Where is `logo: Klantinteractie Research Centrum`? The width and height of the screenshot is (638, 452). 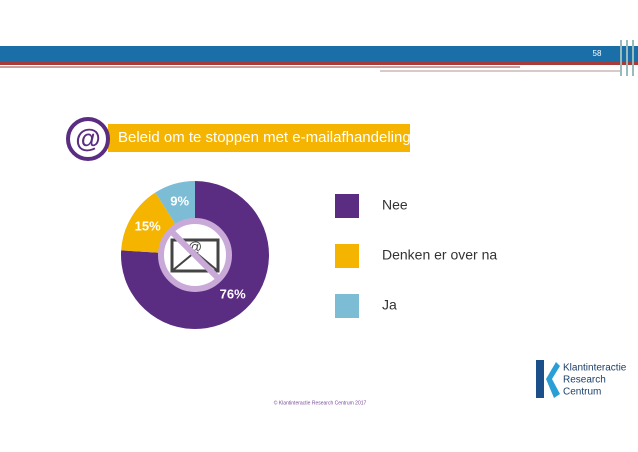
logo: Klantinteractie Research Centrum is located at coordinates (581, 379).